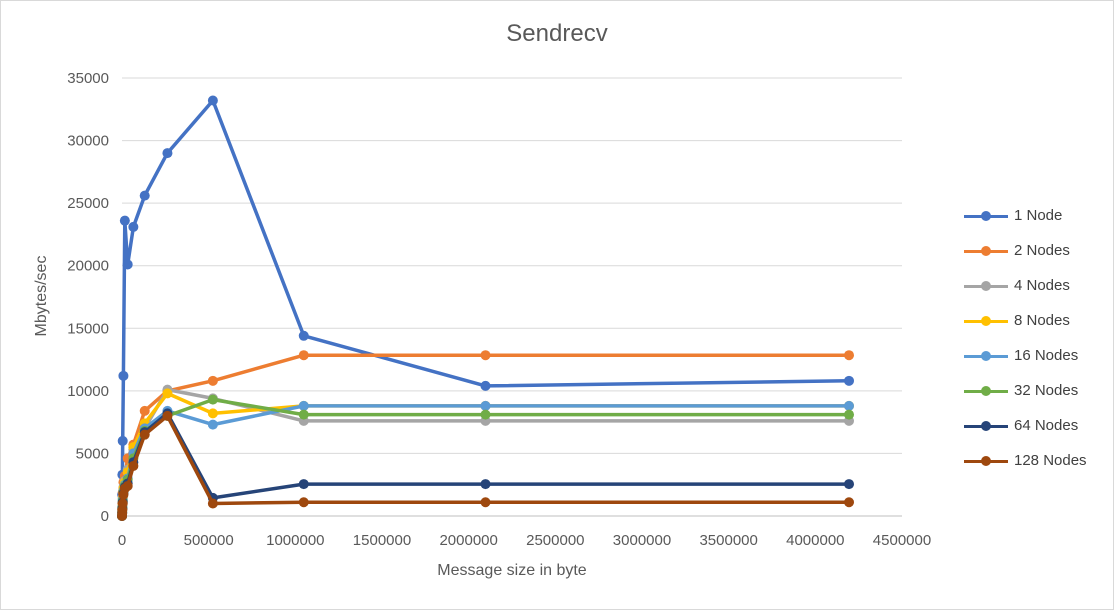 Image resolution: width=1114 pixels, height=610 pixels. What do you see at coordinates (88, 203) in the screenshot?
I see `y-tick-label: 25000` at bounding box center [88, 203].